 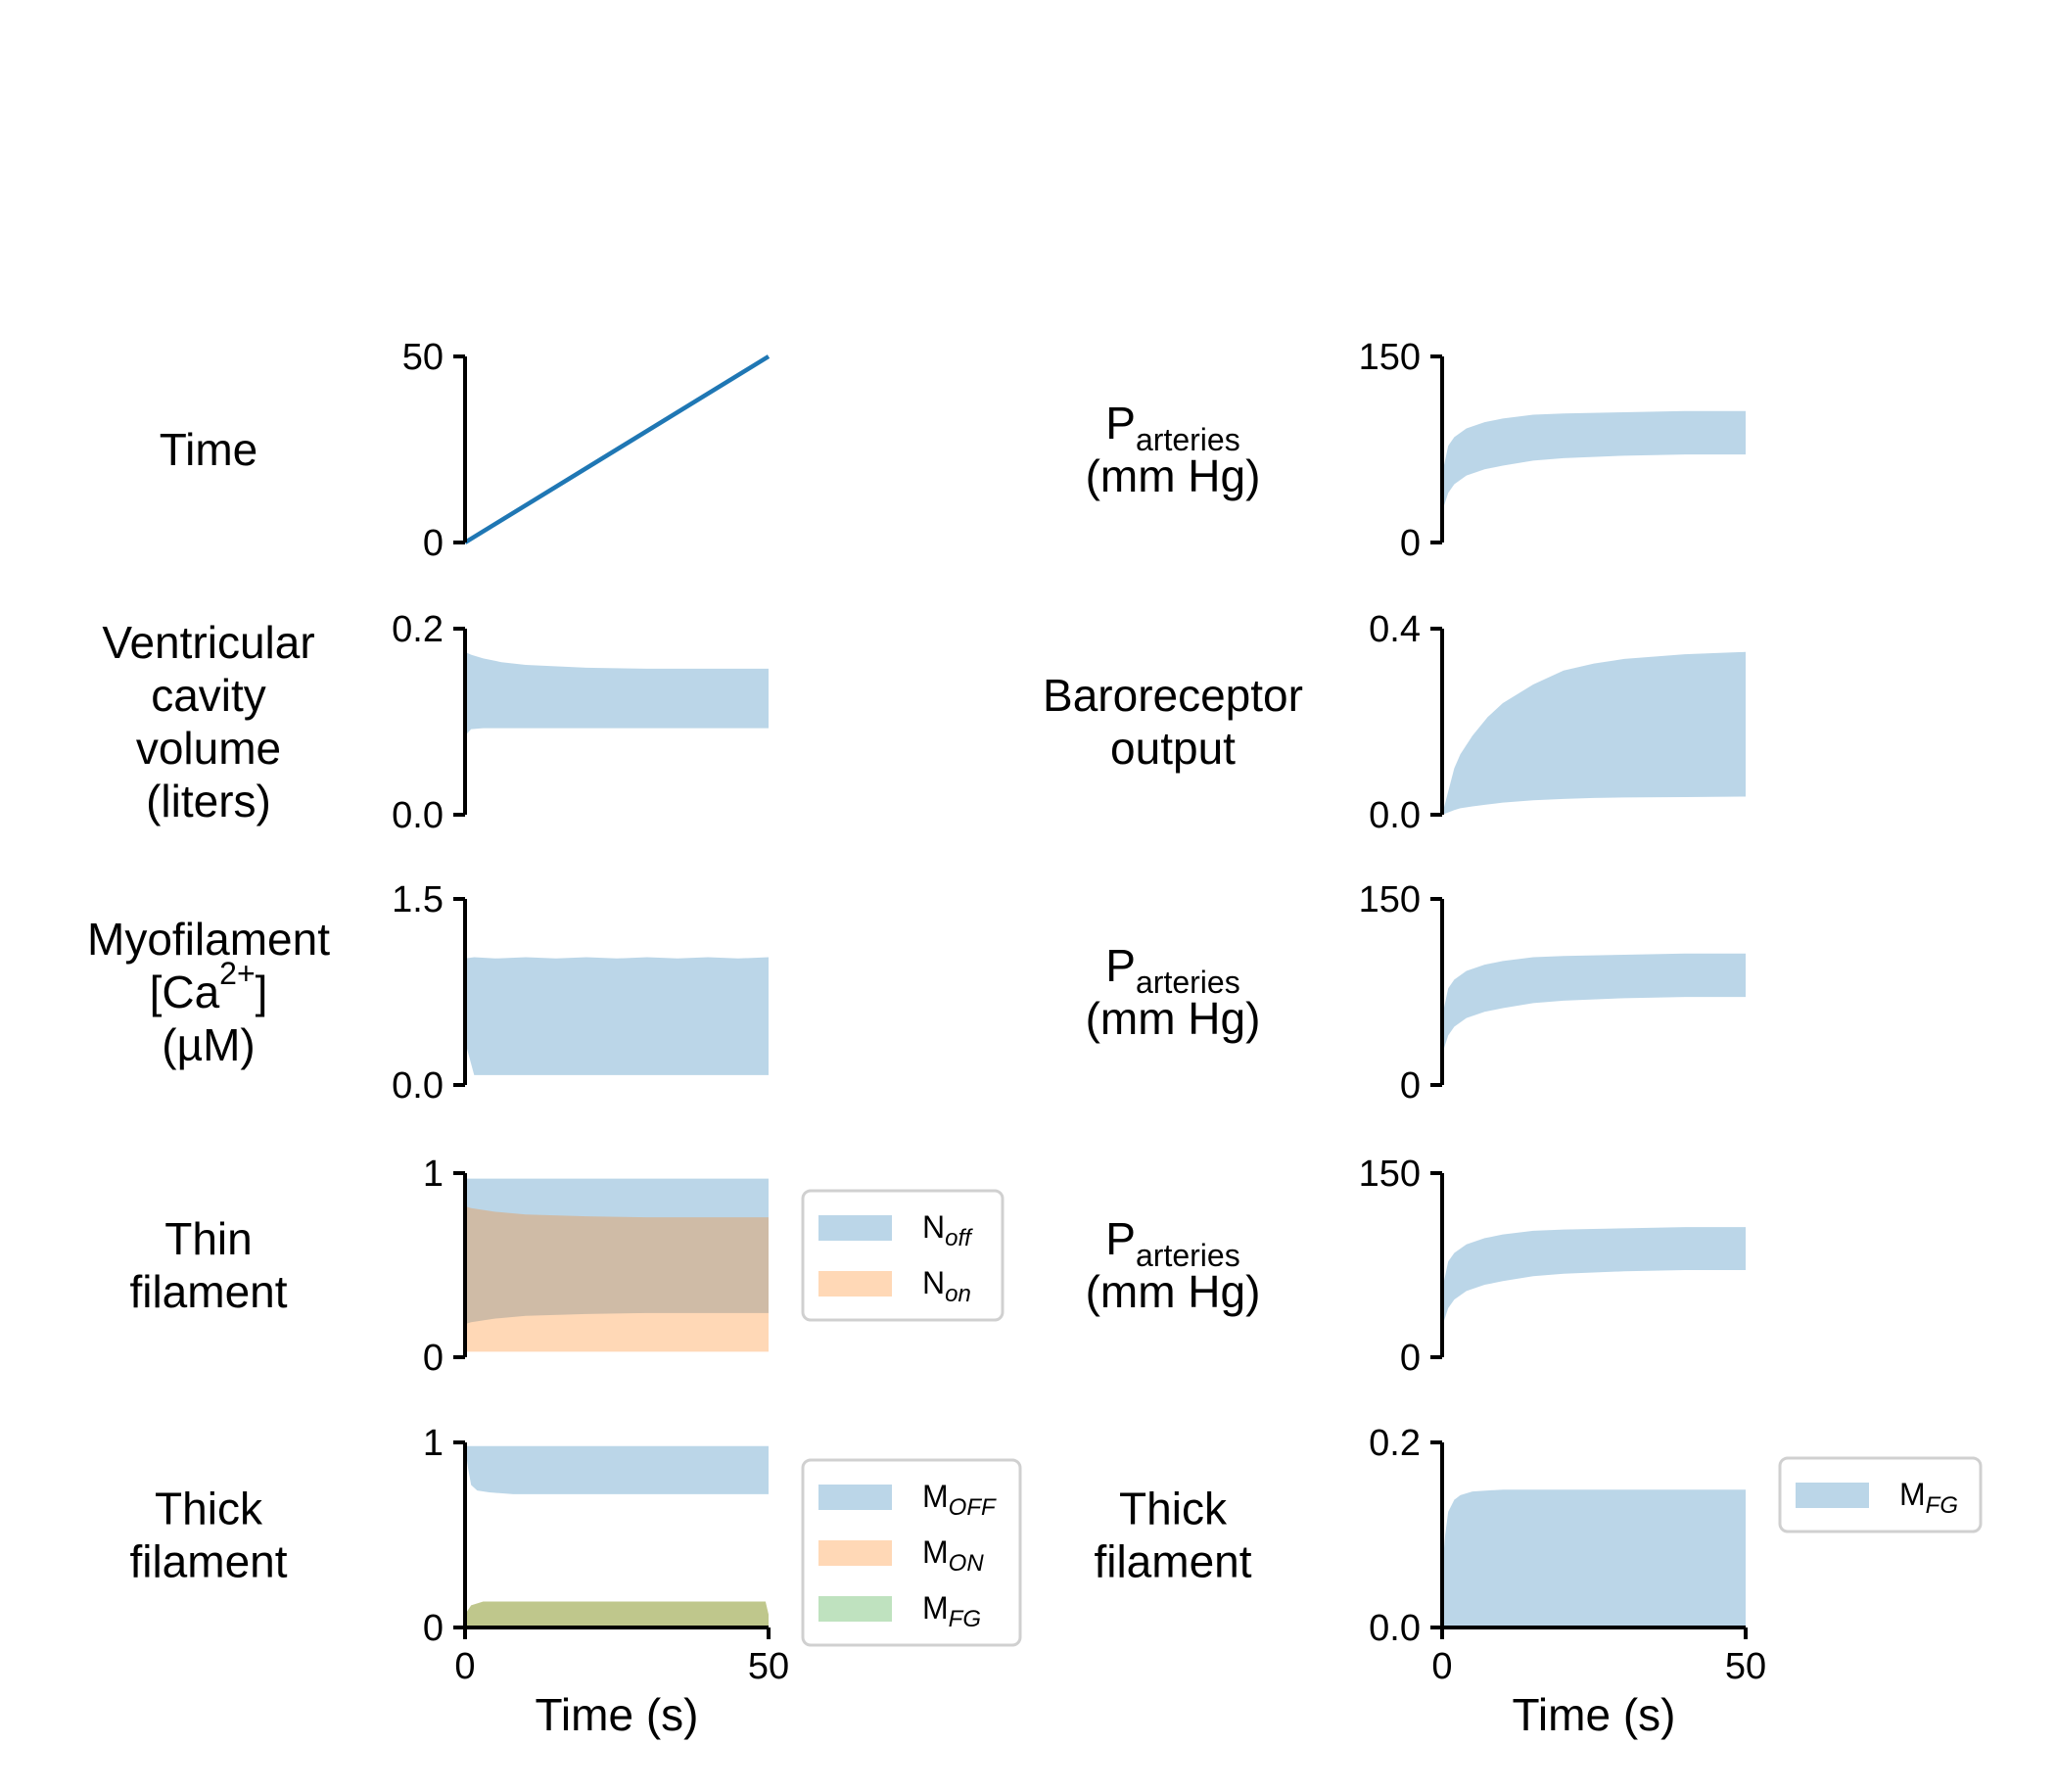 What do you see at coordinates (418, 900) in the screenshot?
I see `y-tick-label: 1.5` at bounding box center [418, 900].